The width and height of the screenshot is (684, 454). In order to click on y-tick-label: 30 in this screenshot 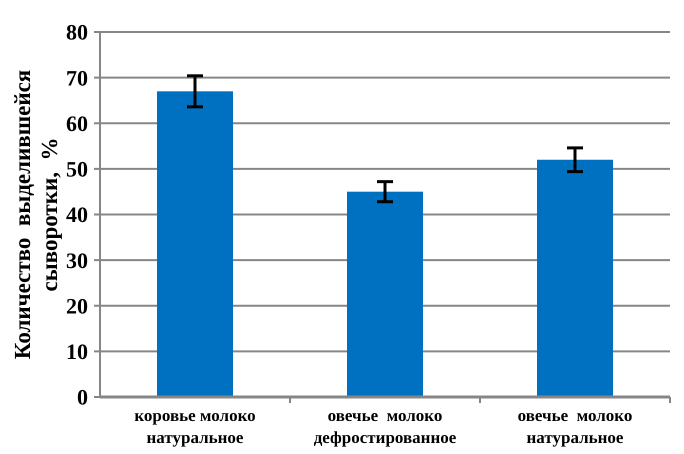, I will do `click(77, 260)`.